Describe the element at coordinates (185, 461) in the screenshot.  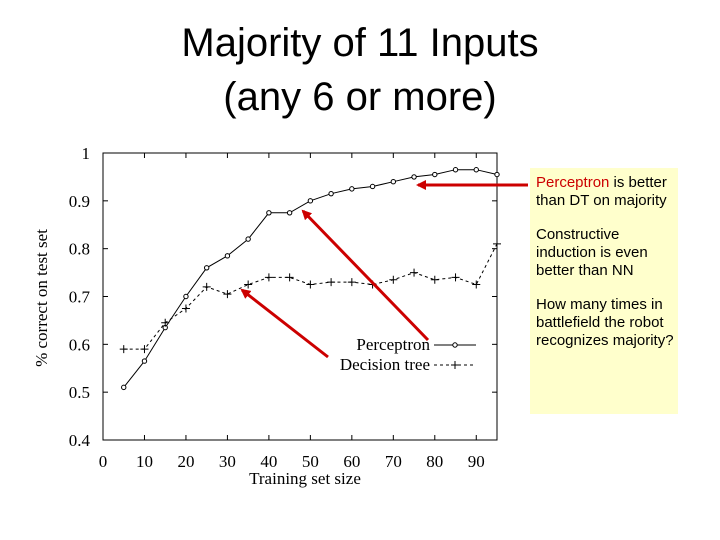
I see `x-tick-label: 20` at that location.